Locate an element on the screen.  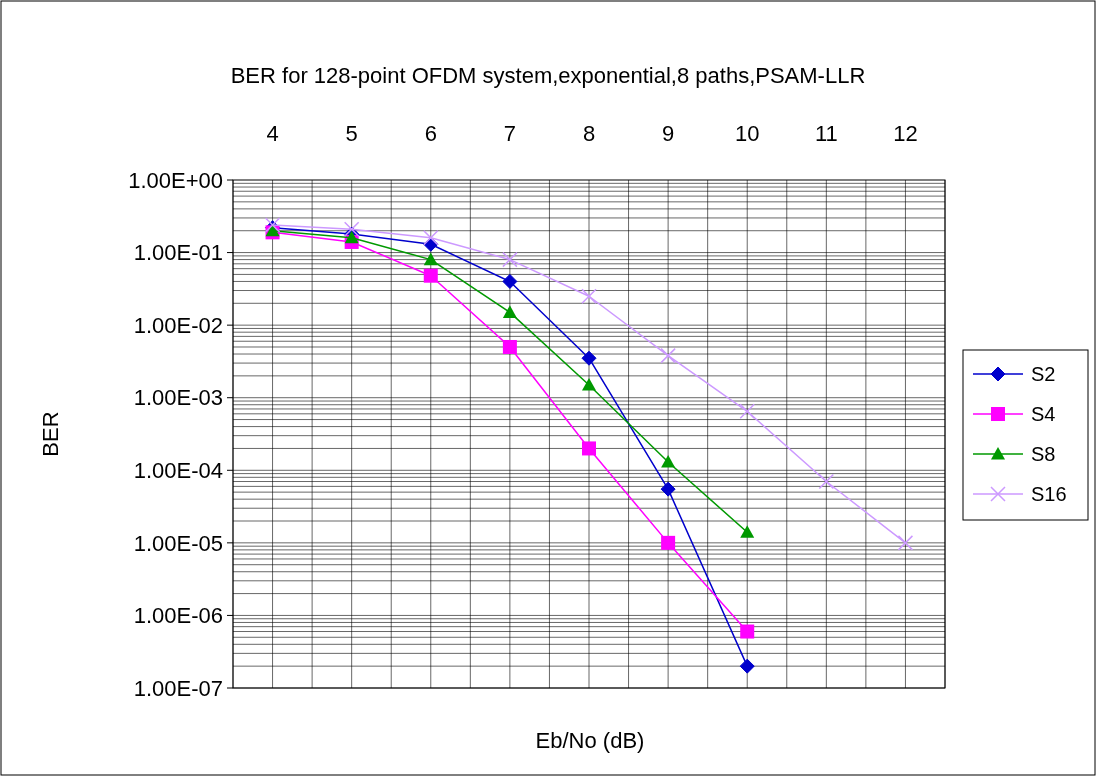
y-tick-label: 1.00E-01 is located at coordinates (178, 253).